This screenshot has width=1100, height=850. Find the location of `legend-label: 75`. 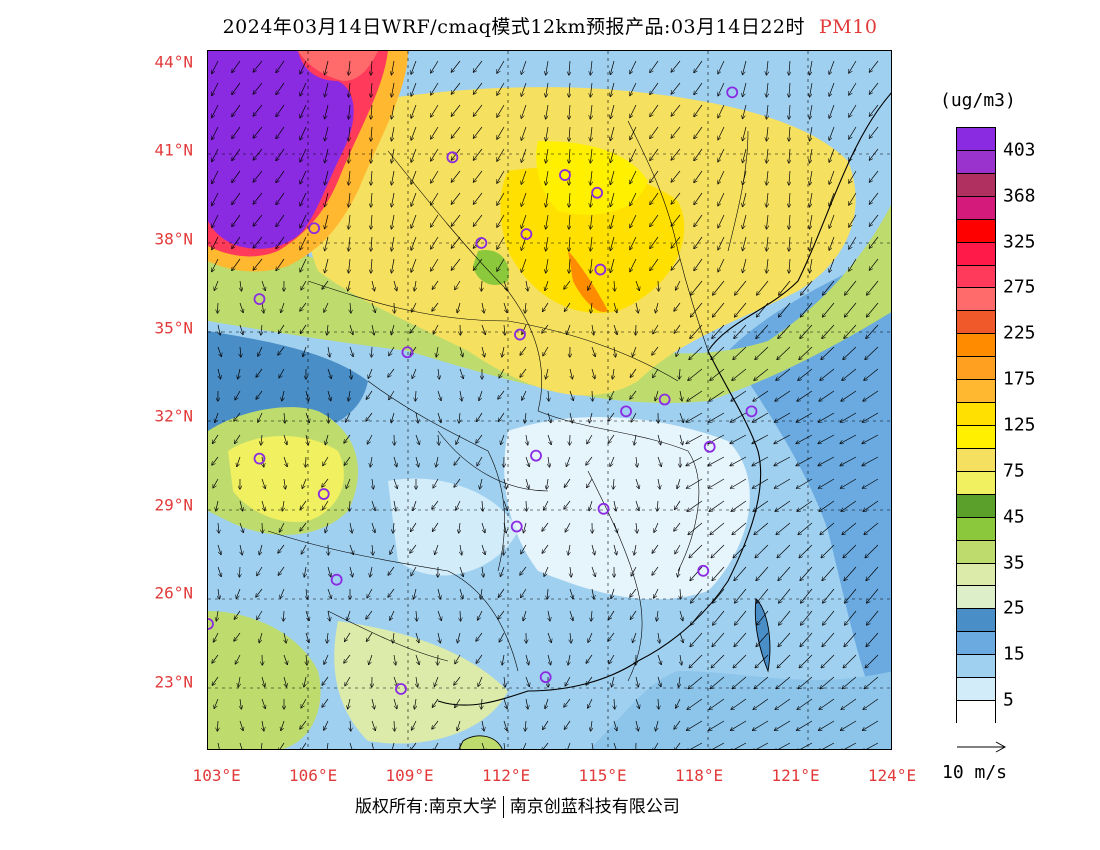

legend-label: 75 is located at coordinates (1014, 471).